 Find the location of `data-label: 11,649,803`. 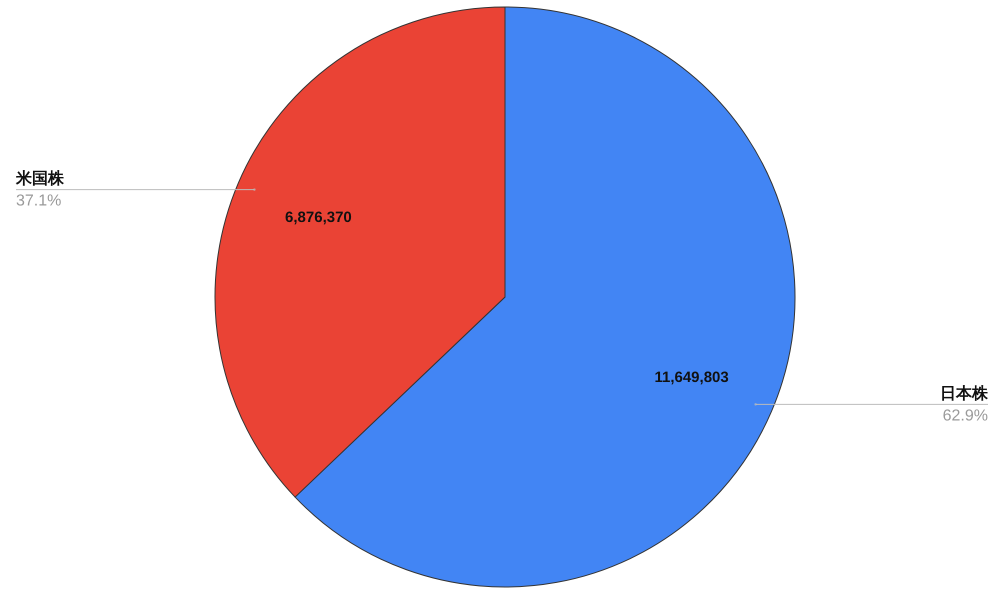

data-label: 11,649,803 is located at coordinates (691, 377).